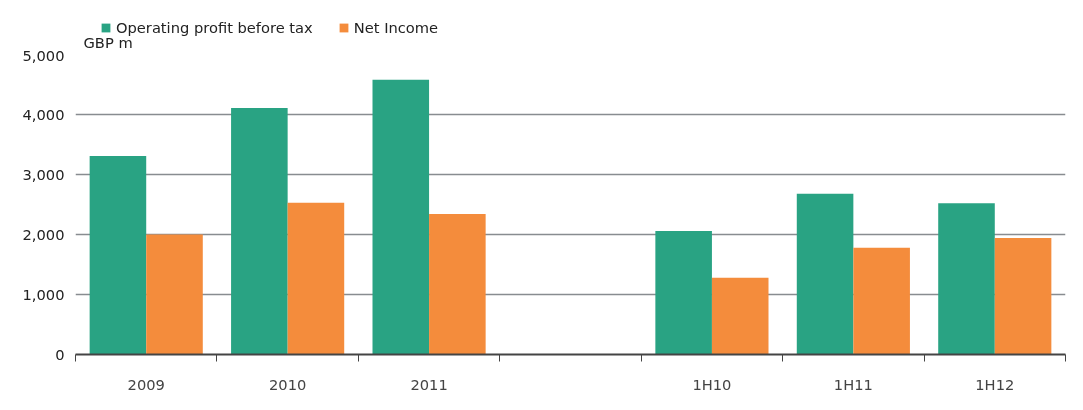 This screenshot has width=1083, height=410. What do you see at coordinates (108, 42) in the screenshot?
I see `y-axis-title: GBP m` at bounding box center [108, 42].